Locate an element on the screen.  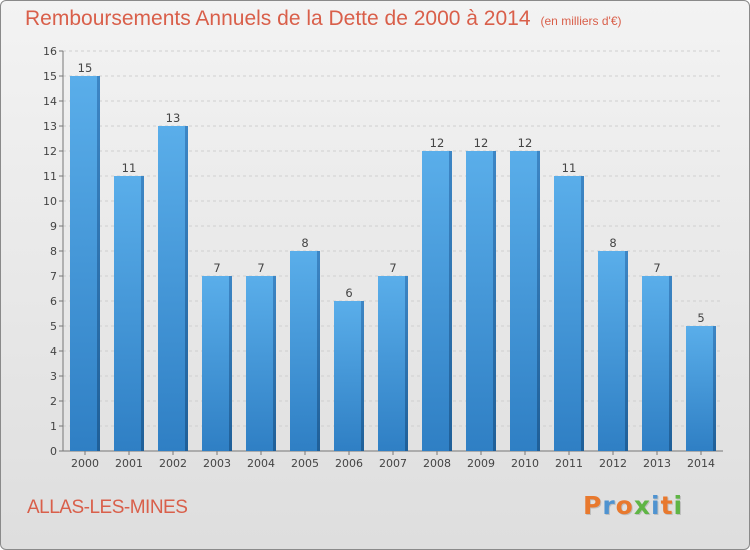
y-tick-label: 1 is located at coordinates (53, 426).